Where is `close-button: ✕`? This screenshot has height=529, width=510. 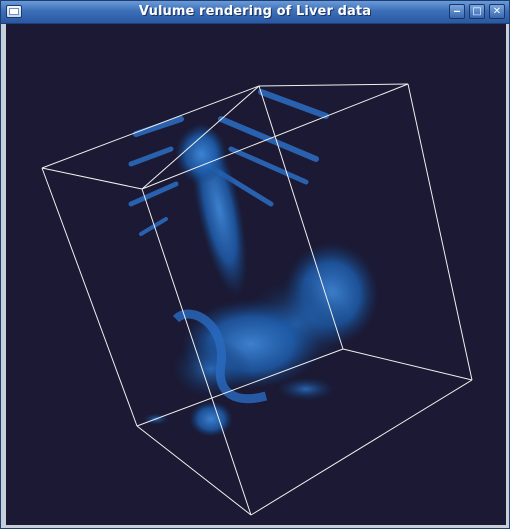 close-button: ✕ is located at coordinates (497, 11).